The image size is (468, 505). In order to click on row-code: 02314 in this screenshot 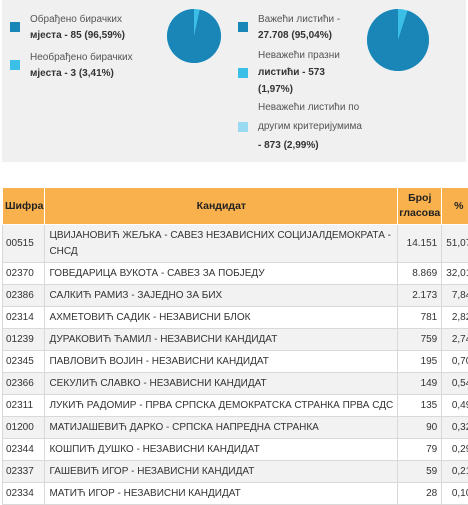, I will do `click(24, 318)`.